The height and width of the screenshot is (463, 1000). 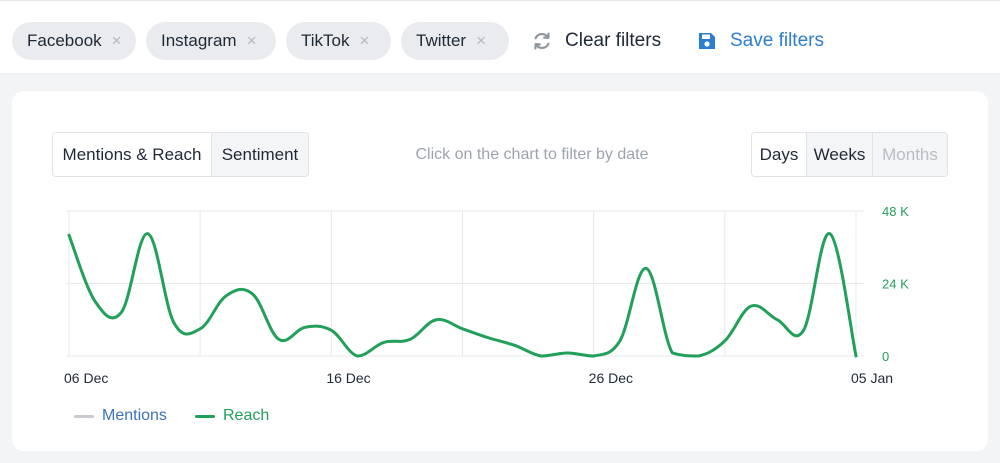 I want to click on refresh-icon, so click(x=542, y=41).